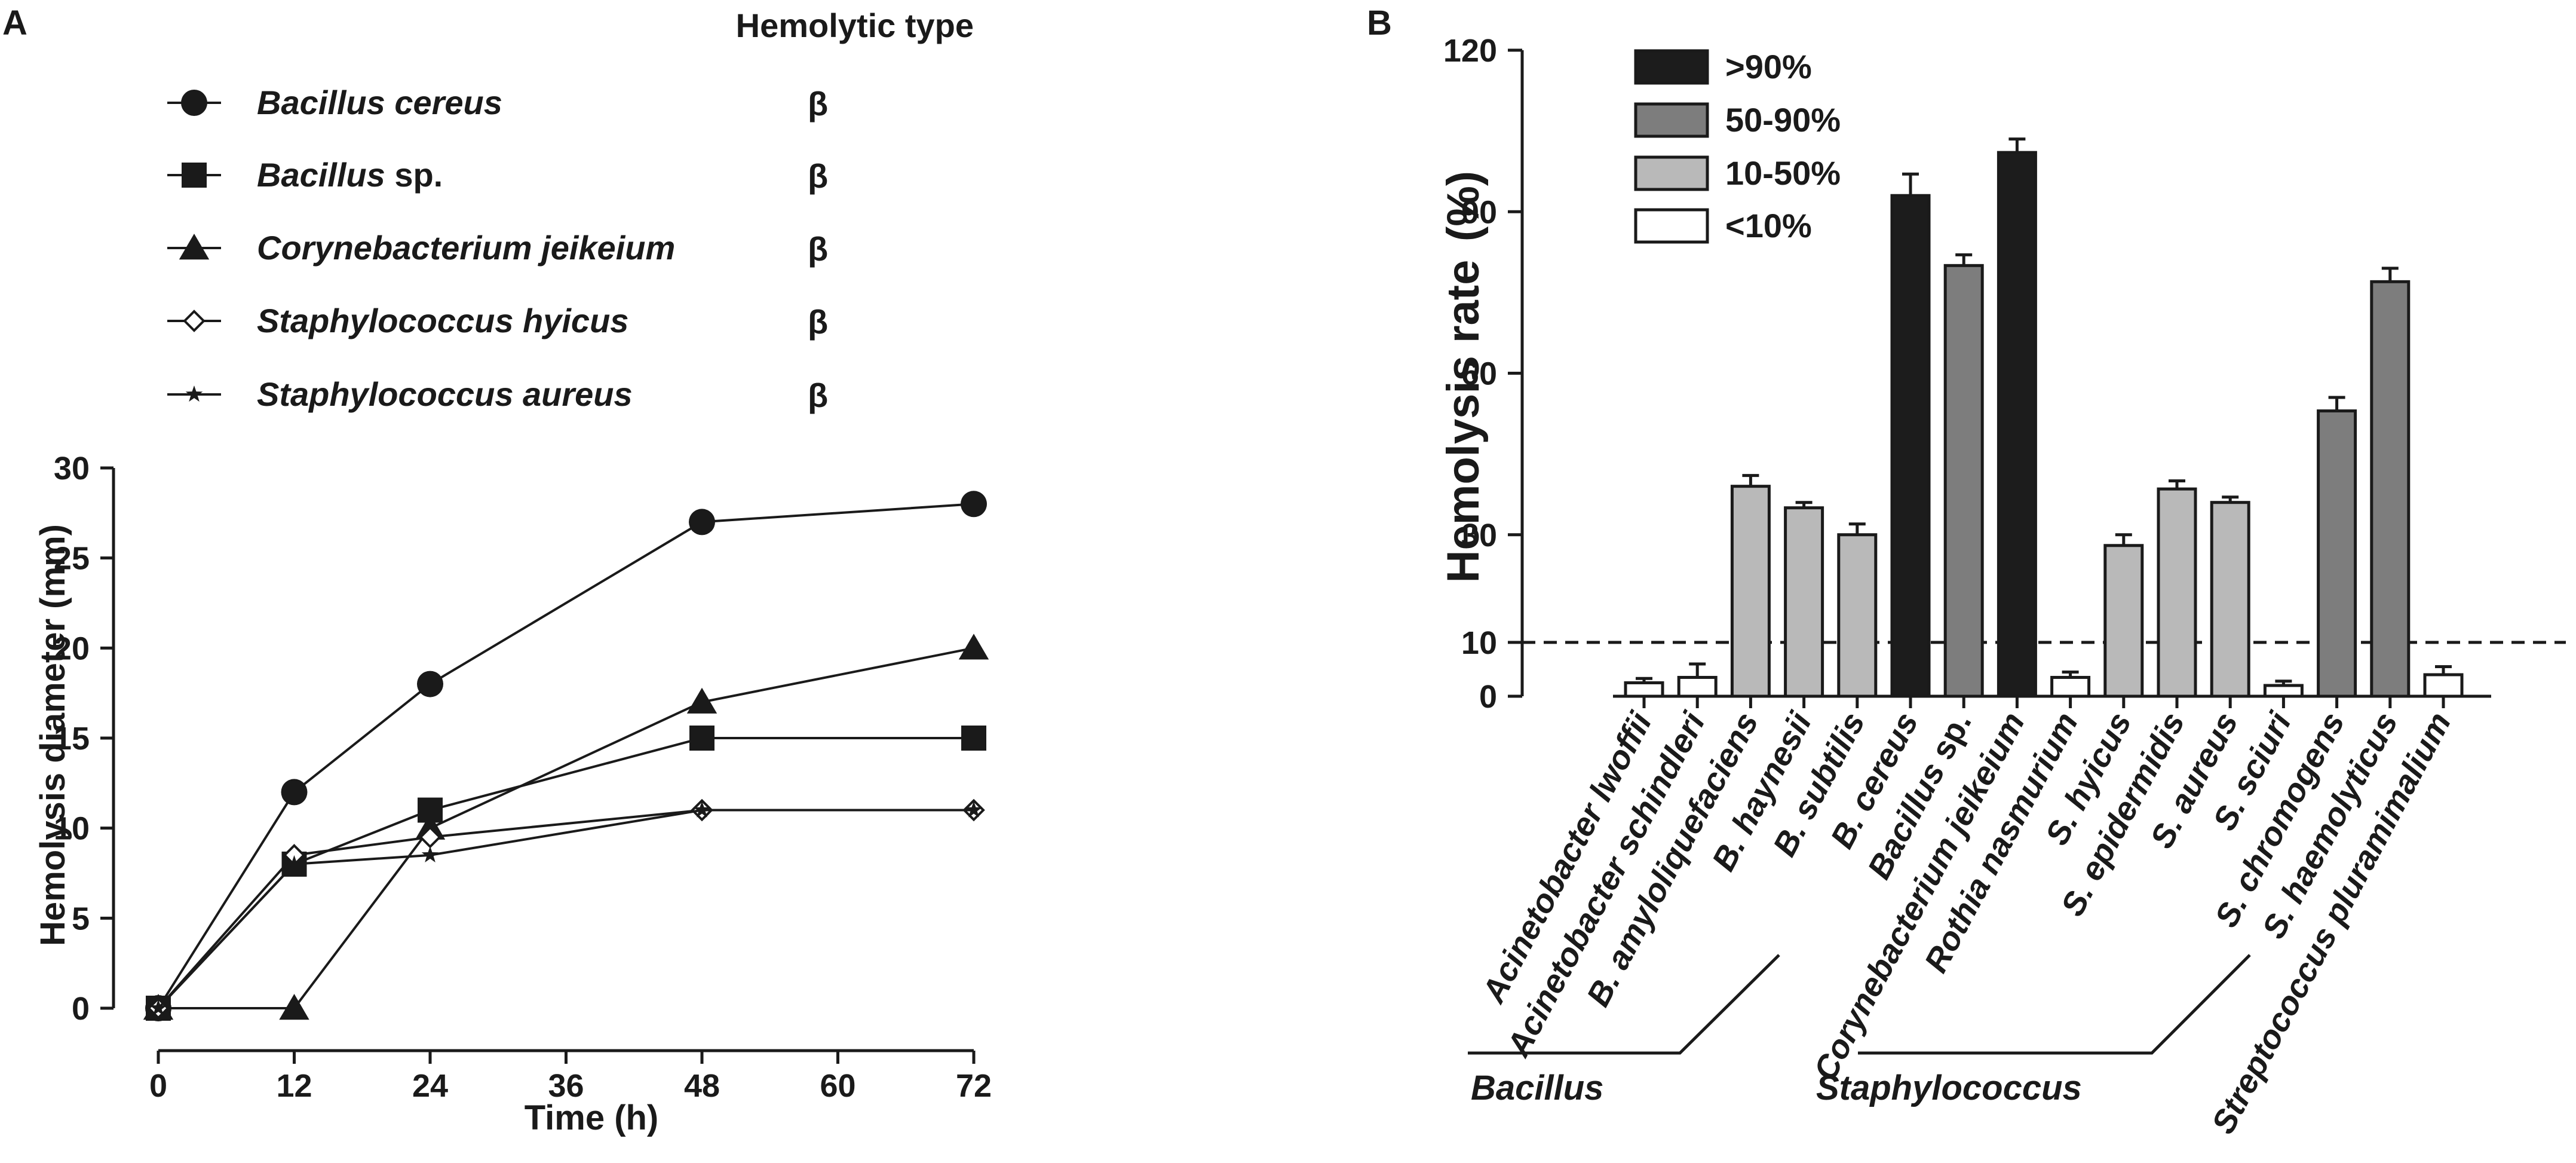 Image resolution: width=2576 pixels, height=1163 pixels. Describe the element at coordinates (498, 103) in the screenshot. I see `a-legend-entry: Bacillus cereus β` at that location.